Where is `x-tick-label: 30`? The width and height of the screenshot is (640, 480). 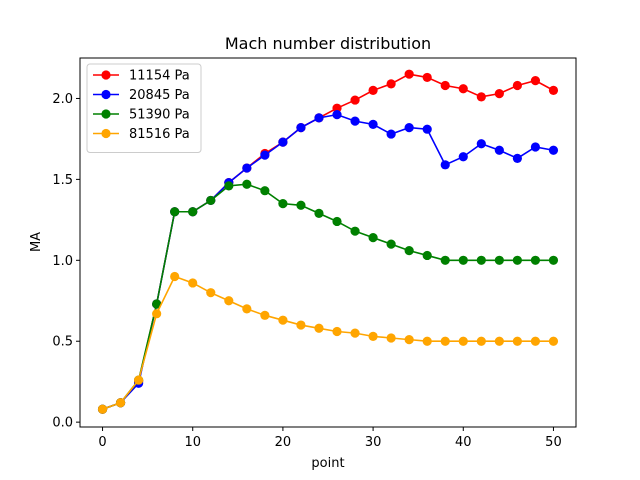 x-tick-label: 30 is located at coordinates (373, 442).